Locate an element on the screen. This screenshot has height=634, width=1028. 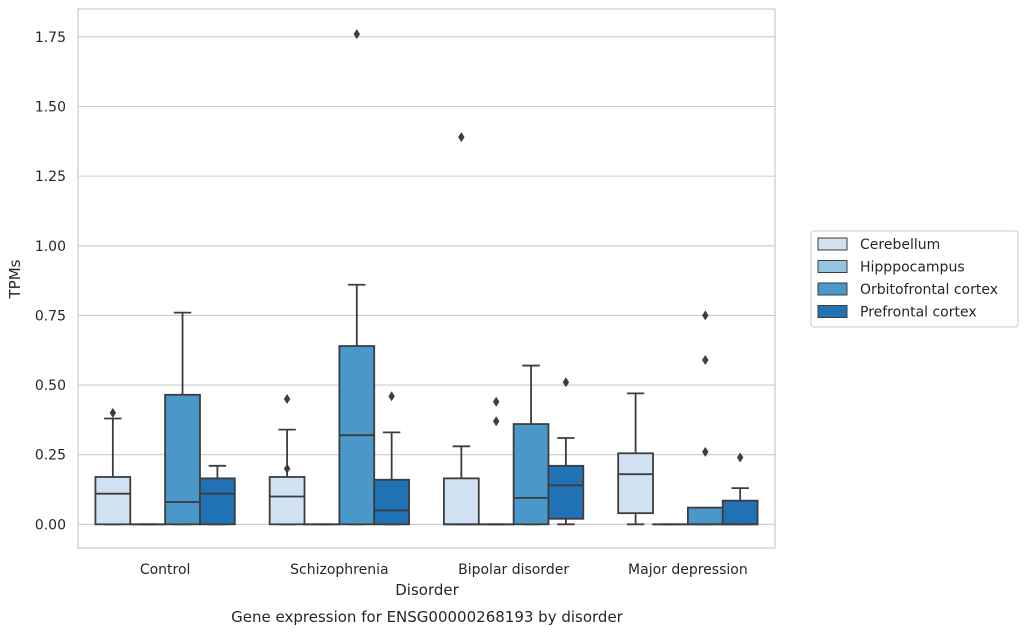
legend-label: Orbitofrontal cortex is located at coordinates (929, 290).